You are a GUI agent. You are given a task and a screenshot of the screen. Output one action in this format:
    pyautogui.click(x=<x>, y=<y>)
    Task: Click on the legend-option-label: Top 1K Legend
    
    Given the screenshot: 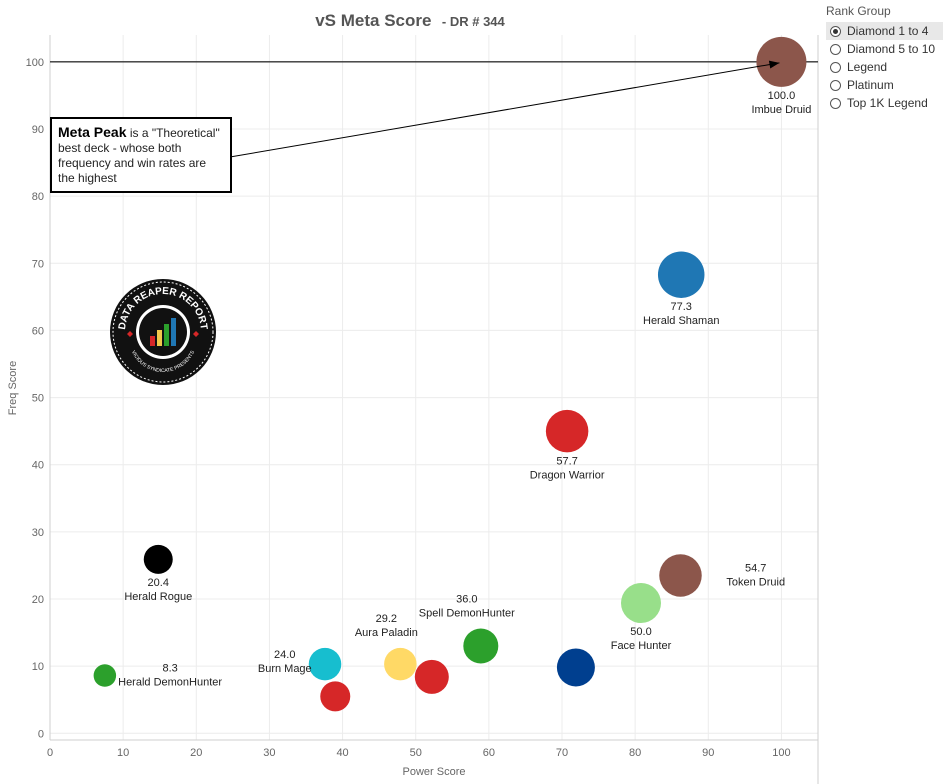 What is the action you would take?
    pyautogui.click(x=887, y=103)
    